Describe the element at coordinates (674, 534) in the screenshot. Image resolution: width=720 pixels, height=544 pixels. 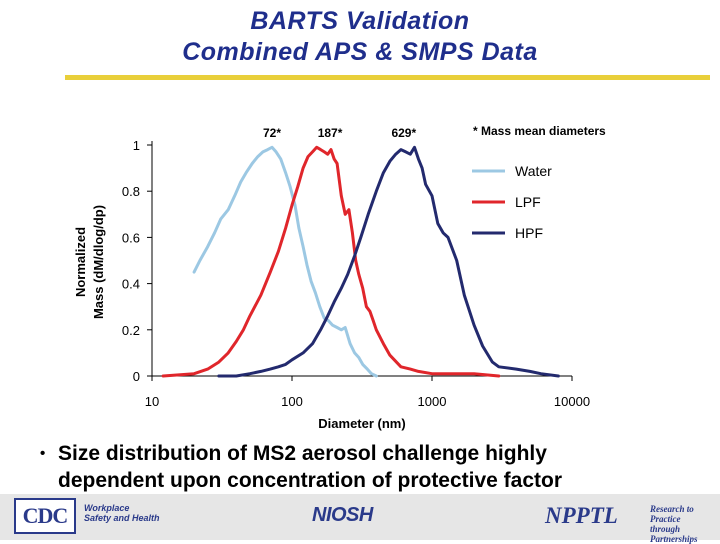
I see `npptl-tagline-line-2: through Partnerships` at that location.